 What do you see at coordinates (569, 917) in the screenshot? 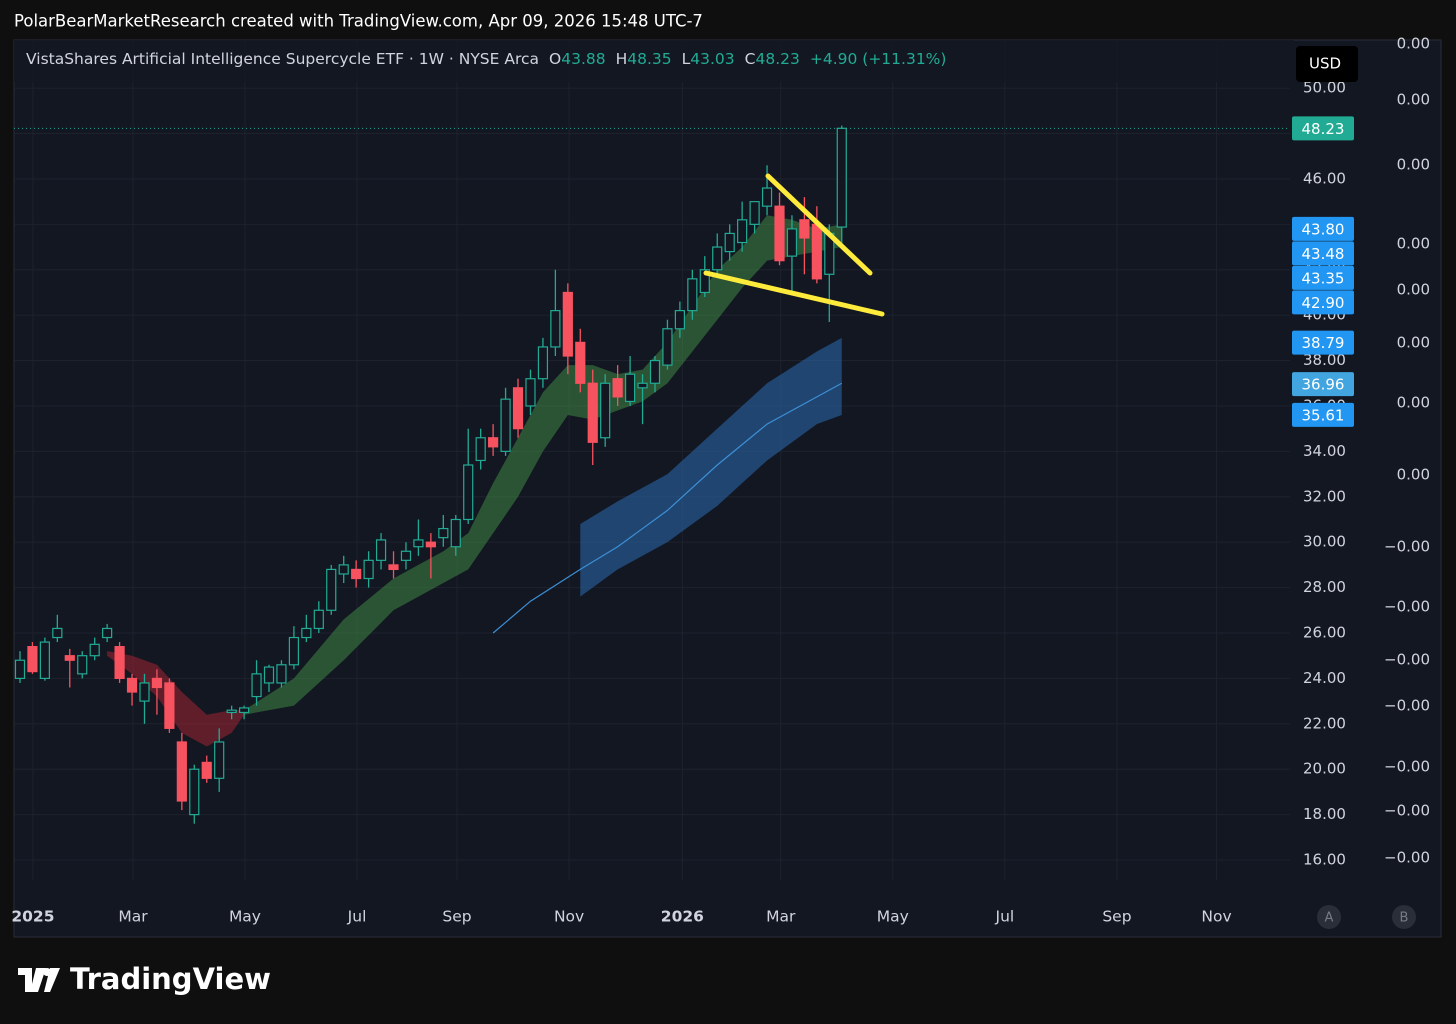
I see `x-tick-label: Nov` at bounding box center [569, 917].